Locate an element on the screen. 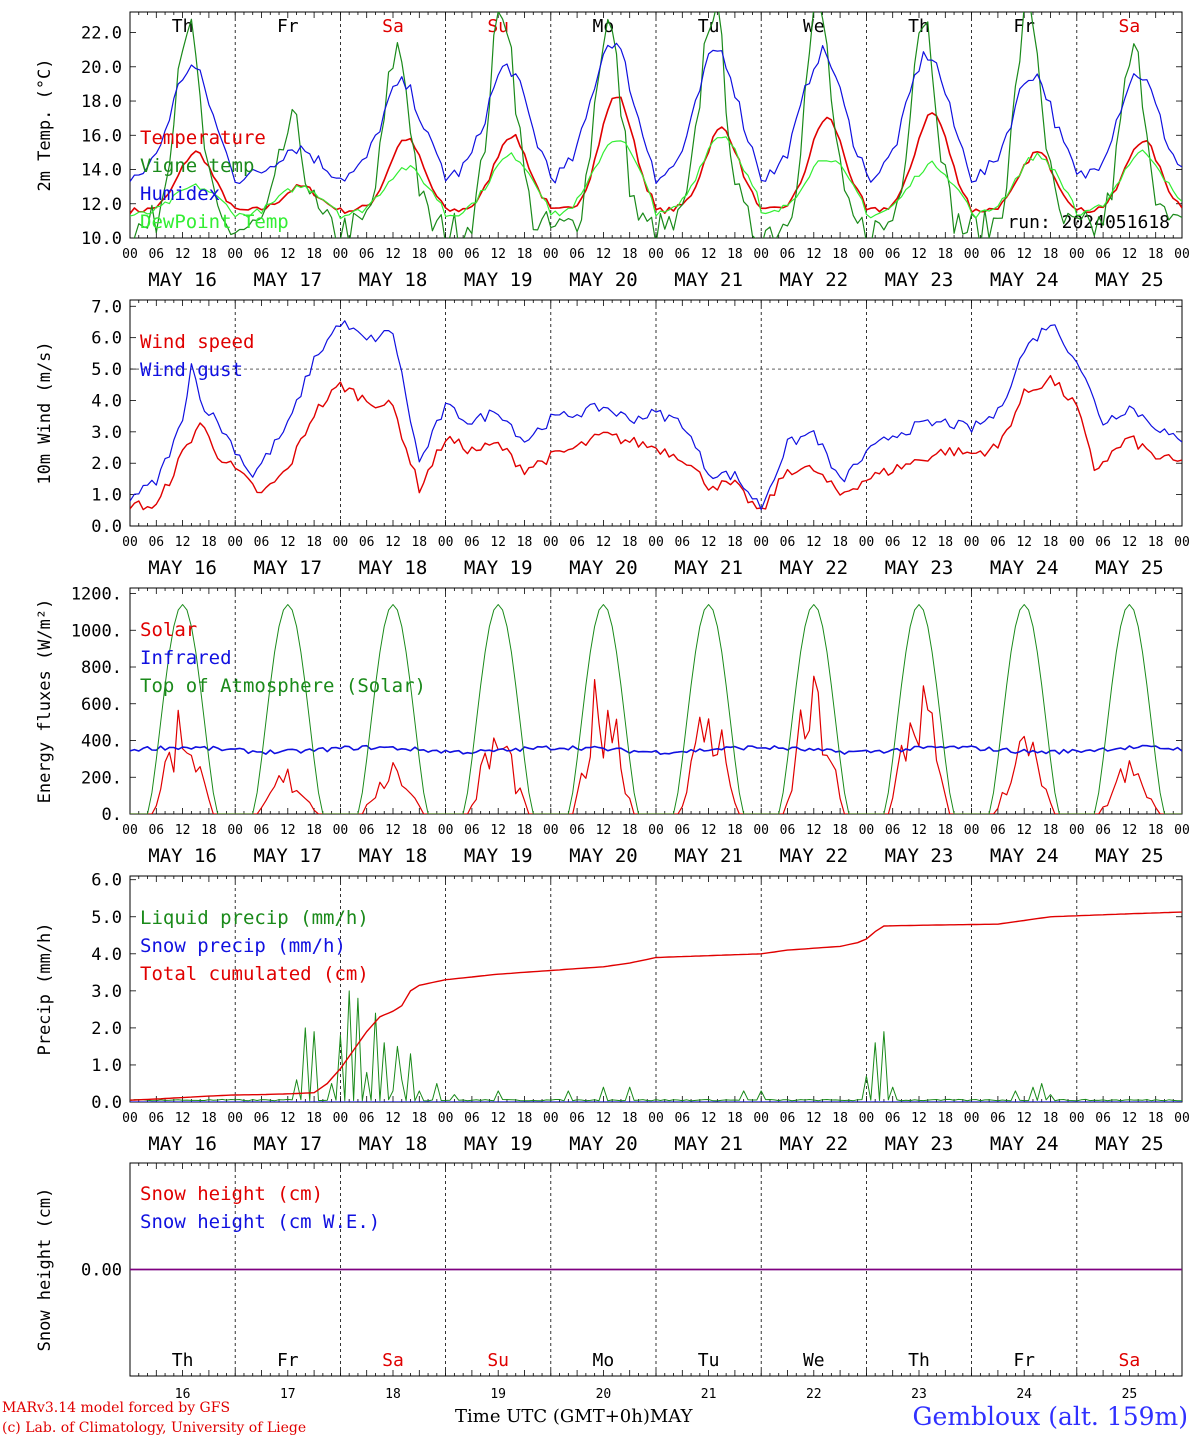  day-number-label: 20 is located at coordinates (604, 1394).